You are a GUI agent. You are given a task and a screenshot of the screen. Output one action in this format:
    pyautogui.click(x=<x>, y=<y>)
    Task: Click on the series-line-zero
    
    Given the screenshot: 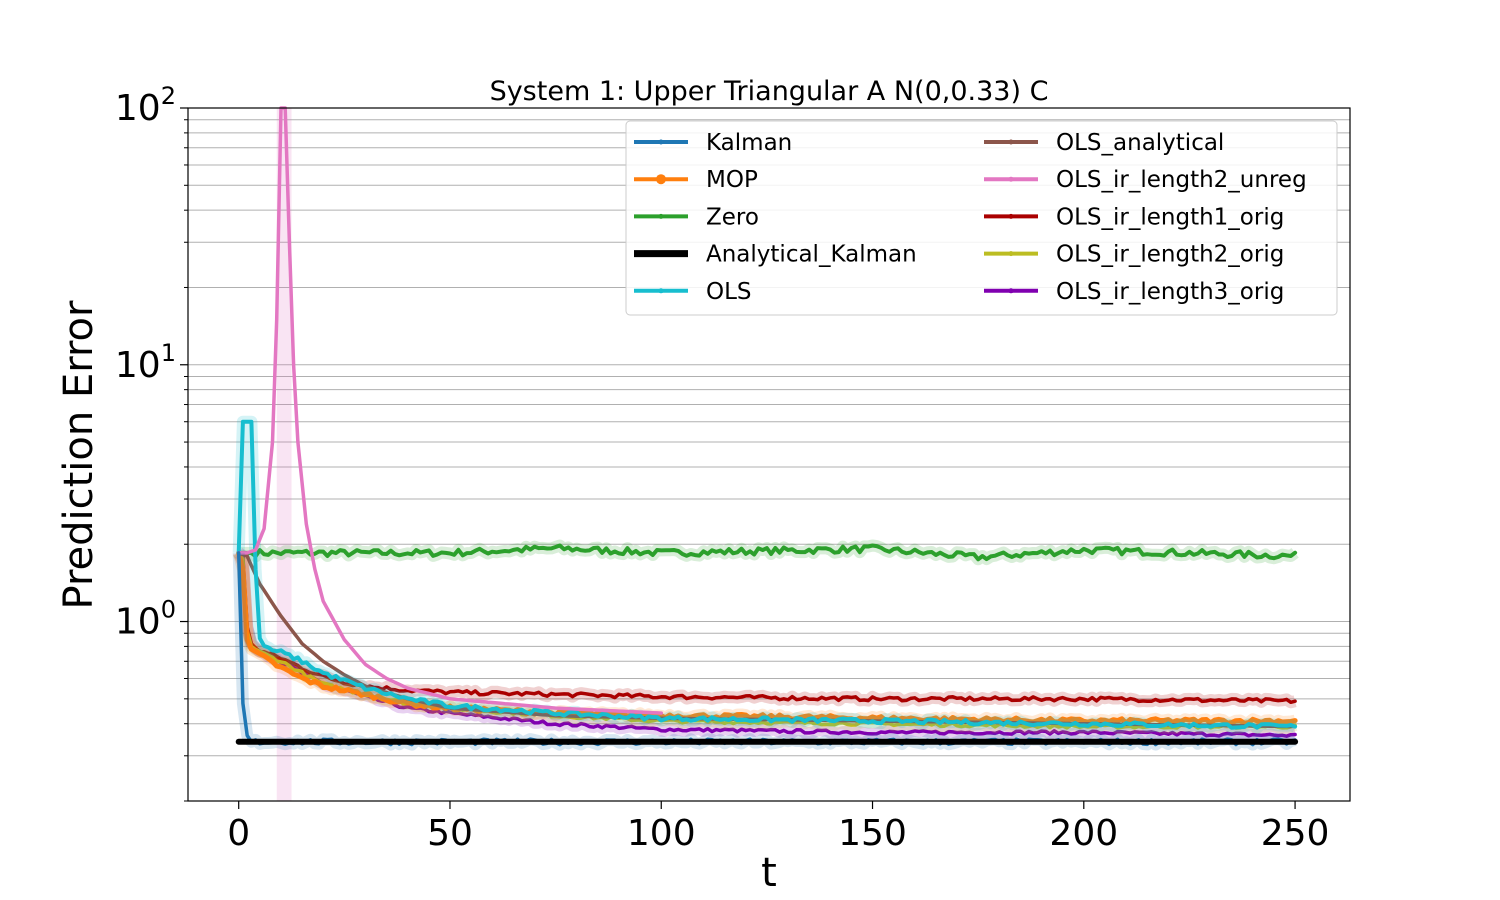 What is the action you would take?
    pyautogui.click(x=767, y=552)
    